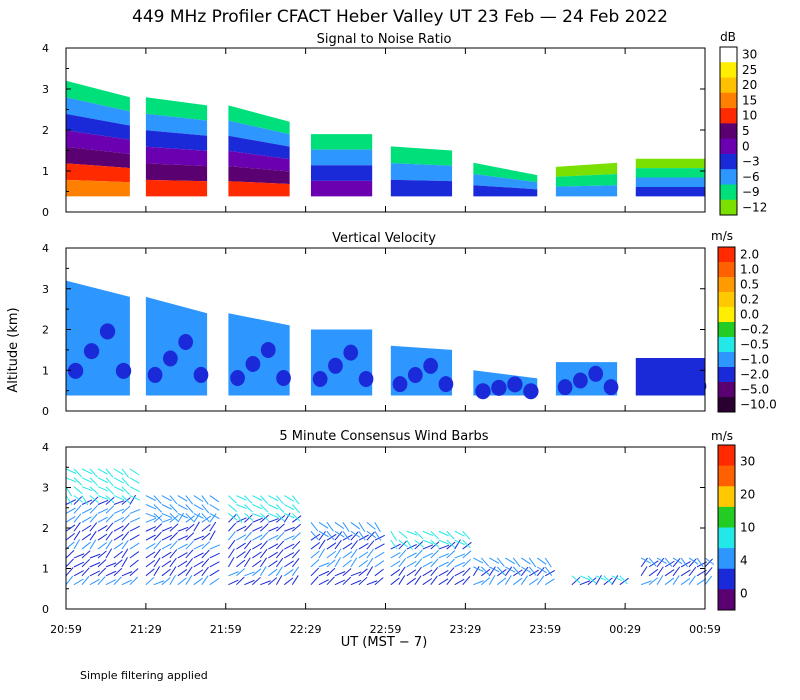  I want to click on colorbar-label: 4, so click(744, 561).